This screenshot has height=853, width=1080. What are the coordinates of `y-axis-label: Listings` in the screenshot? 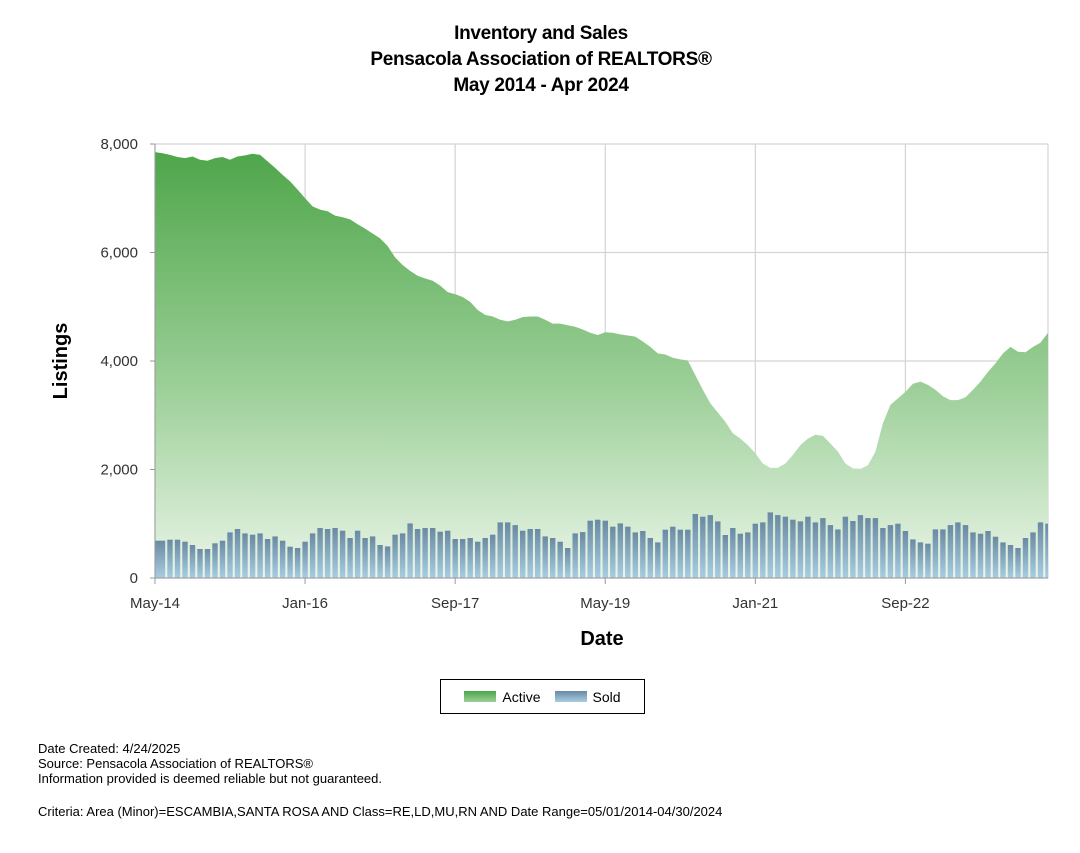 It's located at (61, 361).